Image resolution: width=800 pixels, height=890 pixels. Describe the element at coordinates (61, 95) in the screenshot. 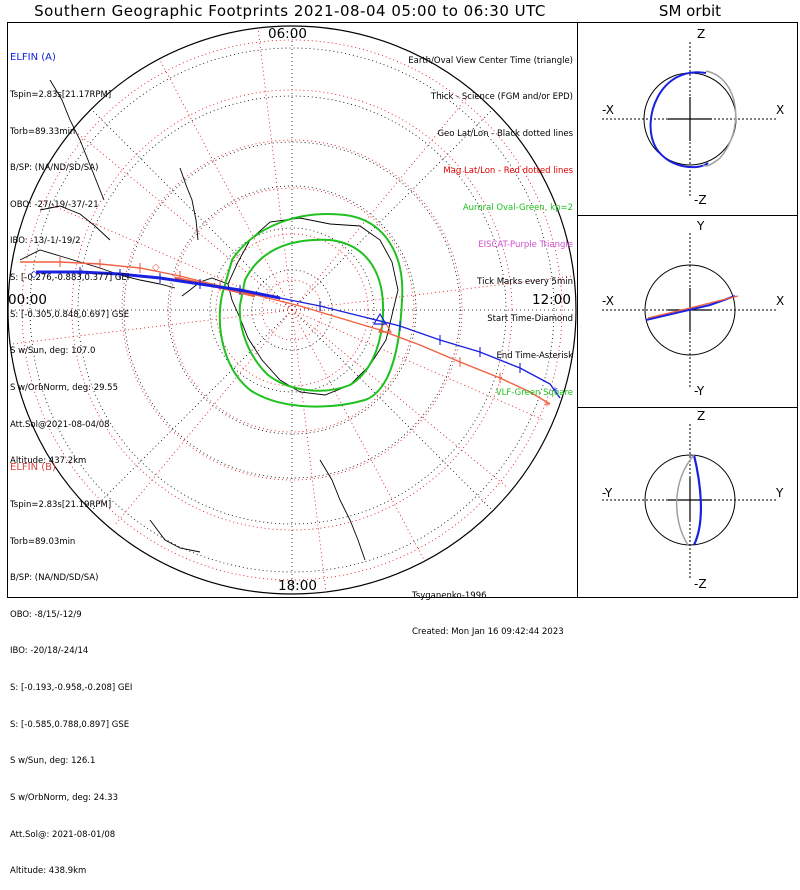

I see `elfin-a-line: Tspin=2.83s[21.17RPM]` at that location.